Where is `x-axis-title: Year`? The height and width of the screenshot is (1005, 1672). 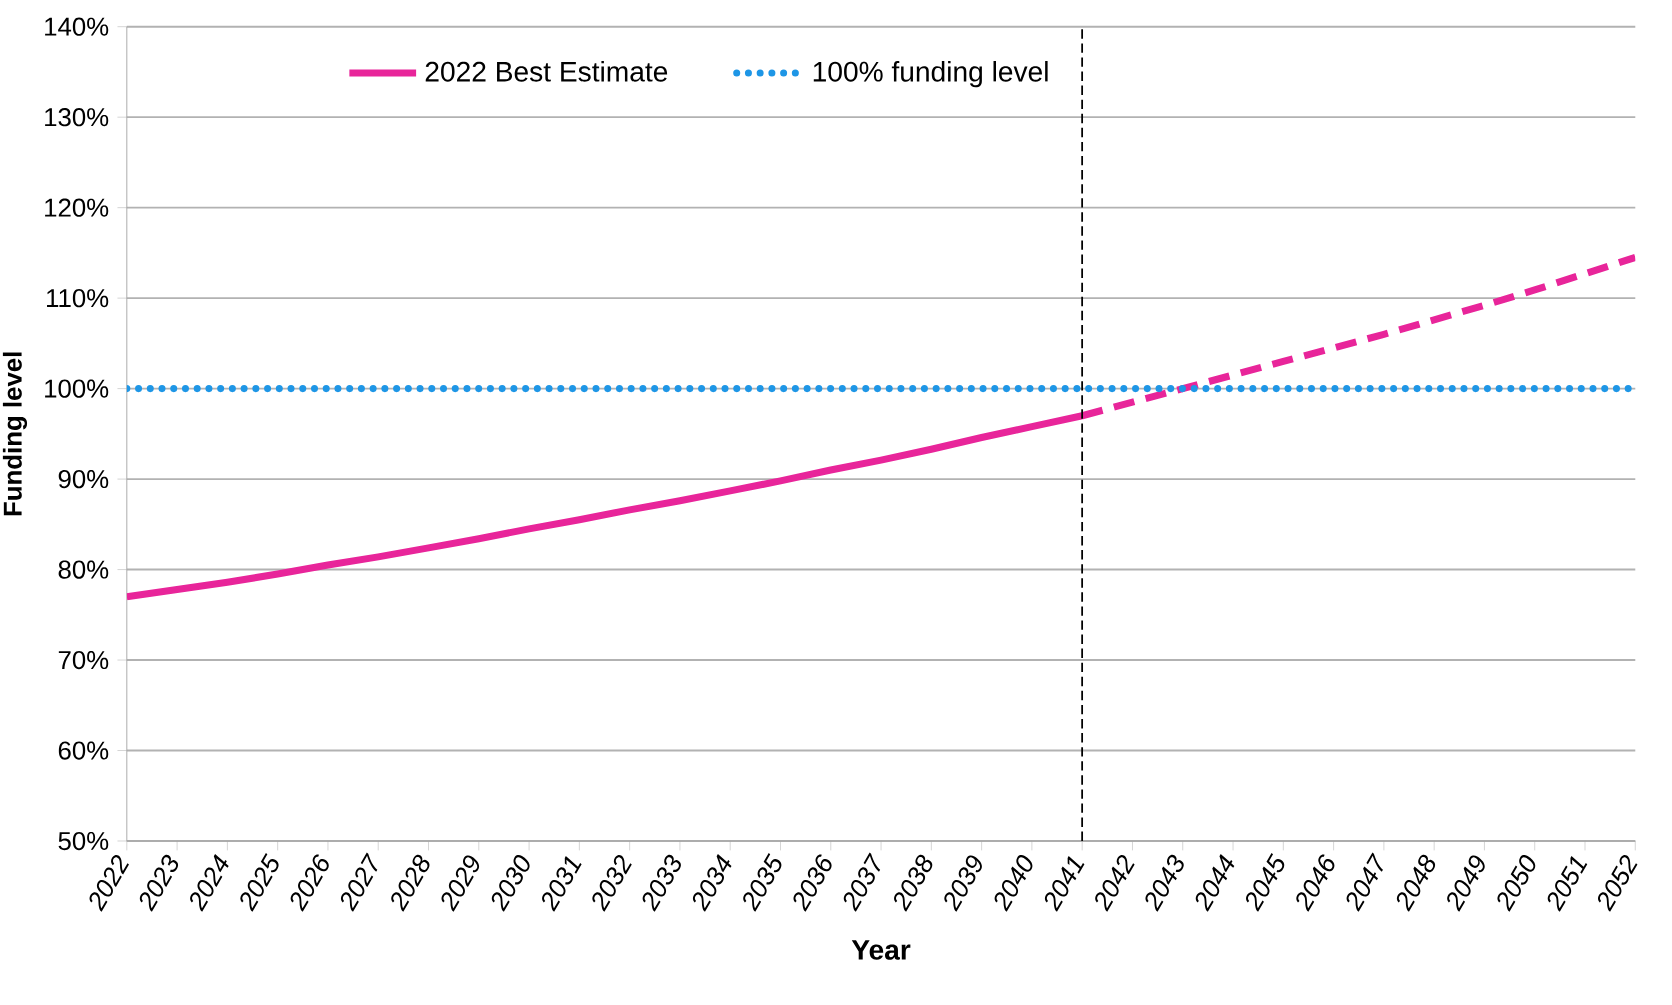 x-axis-title: Year is located at coordinates (881, 950).